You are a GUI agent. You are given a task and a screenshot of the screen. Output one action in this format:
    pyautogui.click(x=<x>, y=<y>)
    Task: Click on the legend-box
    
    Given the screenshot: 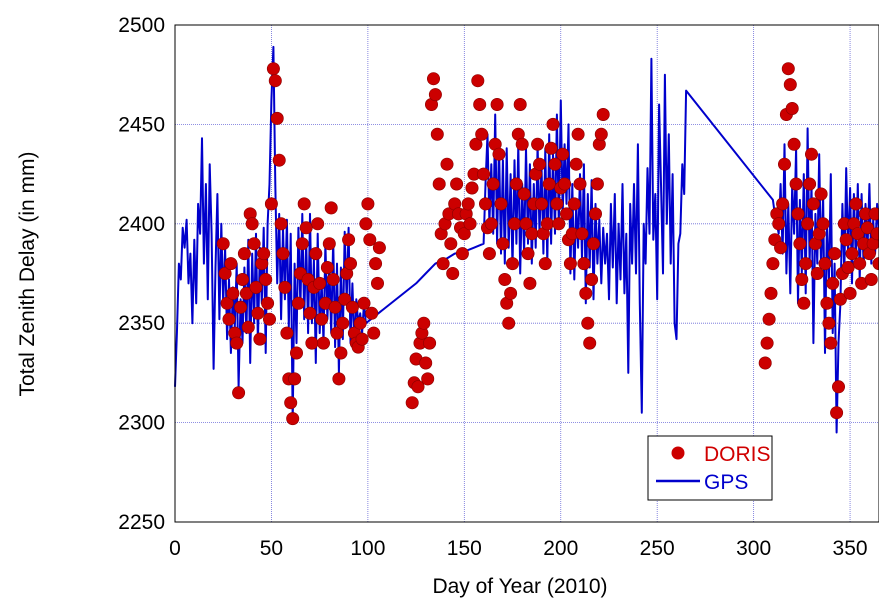 What is the action you would take?
    pyautogui.click(x=710, y=468)
    